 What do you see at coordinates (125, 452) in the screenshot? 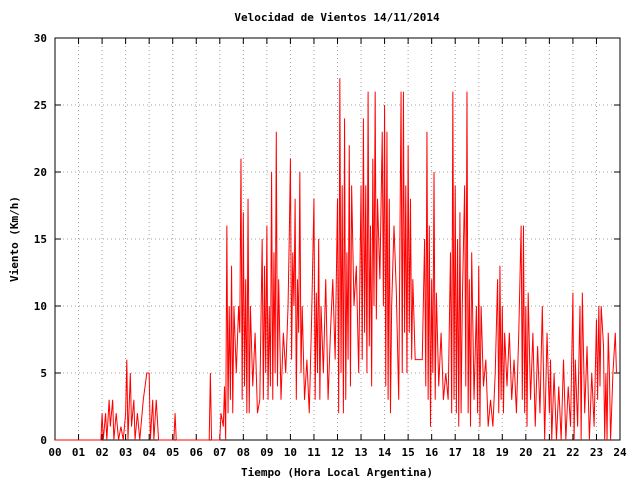
I see `x-tick-label: 03` at bounding box center [125, 452].